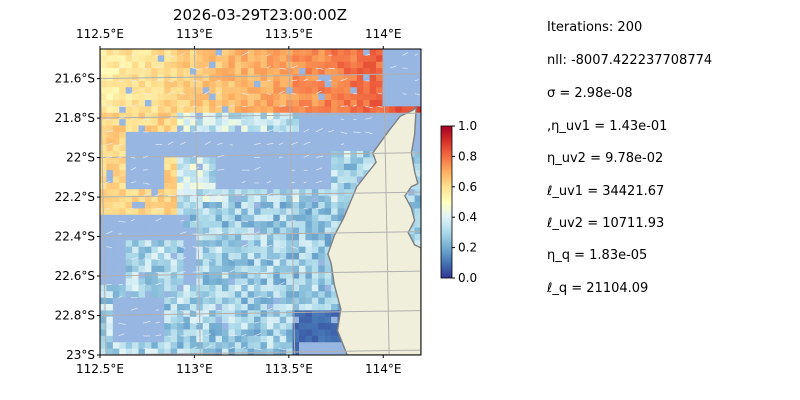 The height and width of the screenshot is (400, 800). Describe the element at coordinates (197, 202) in the screenshot. I see `meridian-line` at that location.